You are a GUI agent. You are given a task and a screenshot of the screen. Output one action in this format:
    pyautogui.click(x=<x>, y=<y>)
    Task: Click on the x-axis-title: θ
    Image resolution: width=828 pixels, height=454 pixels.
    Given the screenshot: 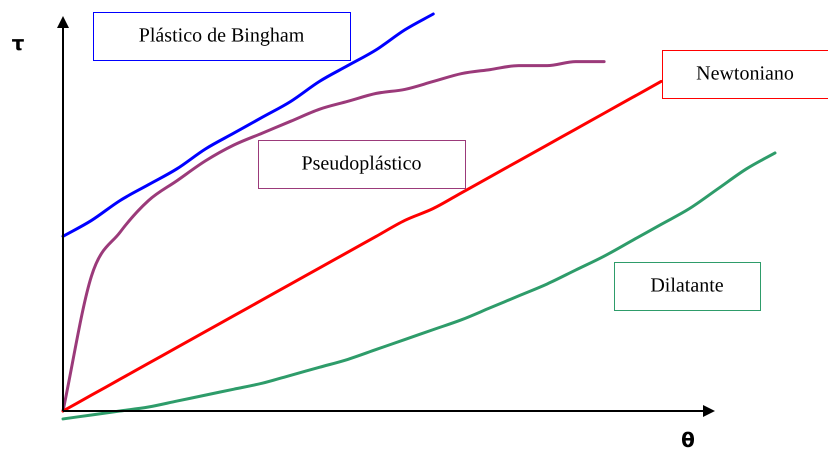 What is the action you would take?
    pyautogui.click(x=688, y=440)
    